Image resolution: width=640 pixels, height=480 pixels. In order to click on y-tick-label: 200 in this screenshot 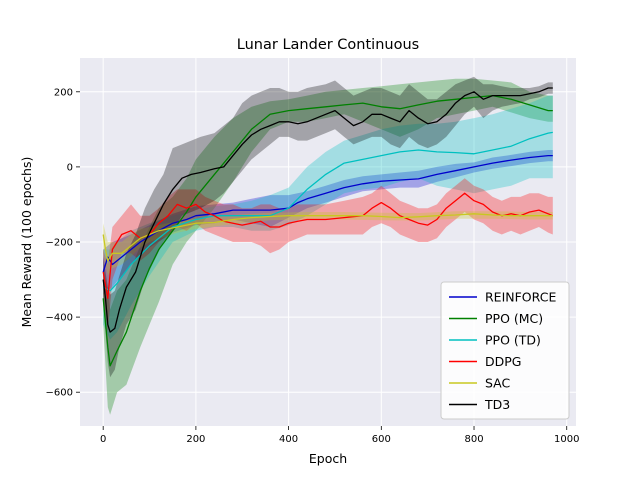, I will do `click(63, 92)`.